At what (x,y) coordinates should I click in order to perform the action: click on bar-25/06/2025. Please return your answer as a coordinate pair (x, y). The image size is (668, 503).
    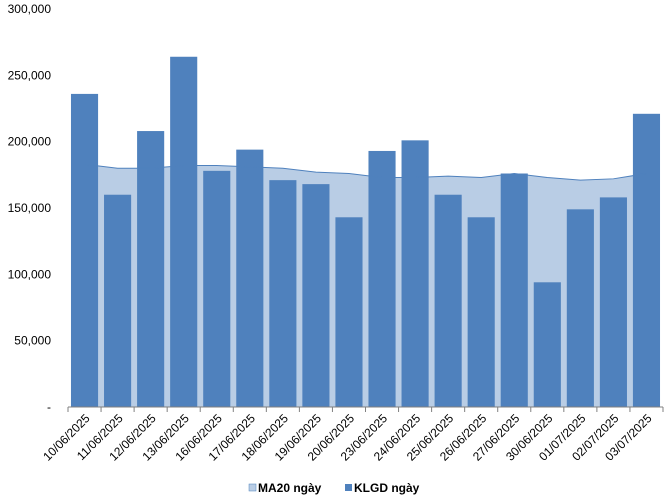
    Looking at the image, I should click on (448, 300).